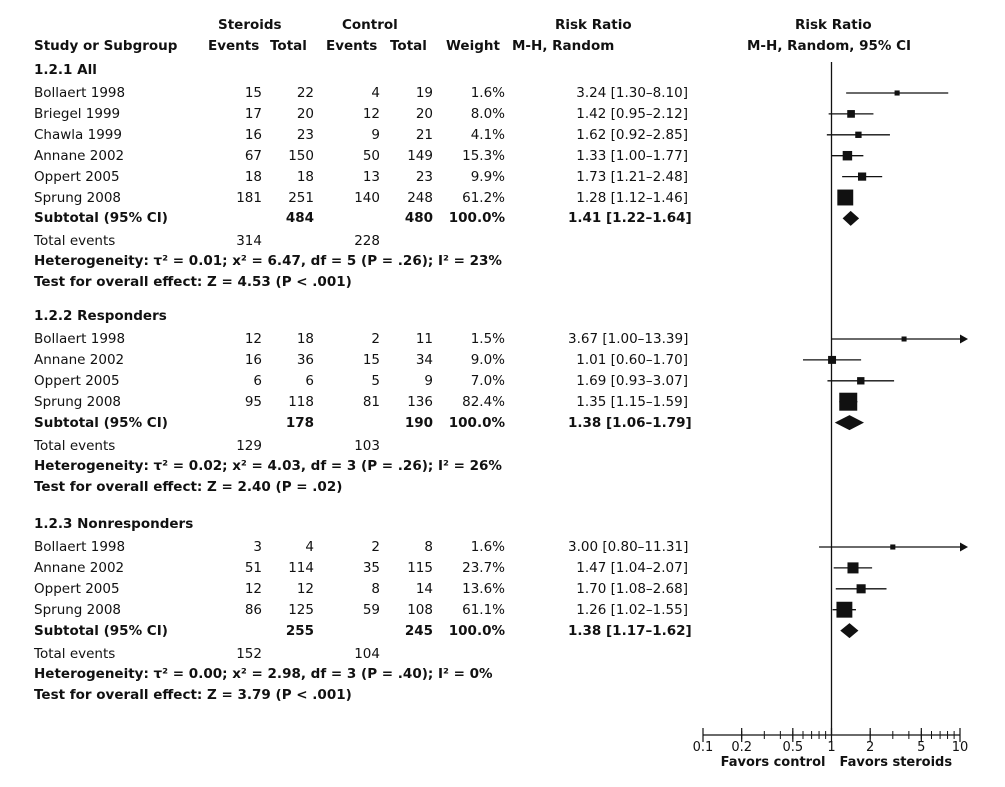 Image resolution: width=1005 pixels, height=787 pixels. What do you see at coordinates (424, 588) in the screenshot?
I see `total-control: 14` at bounding box center [424, 588].